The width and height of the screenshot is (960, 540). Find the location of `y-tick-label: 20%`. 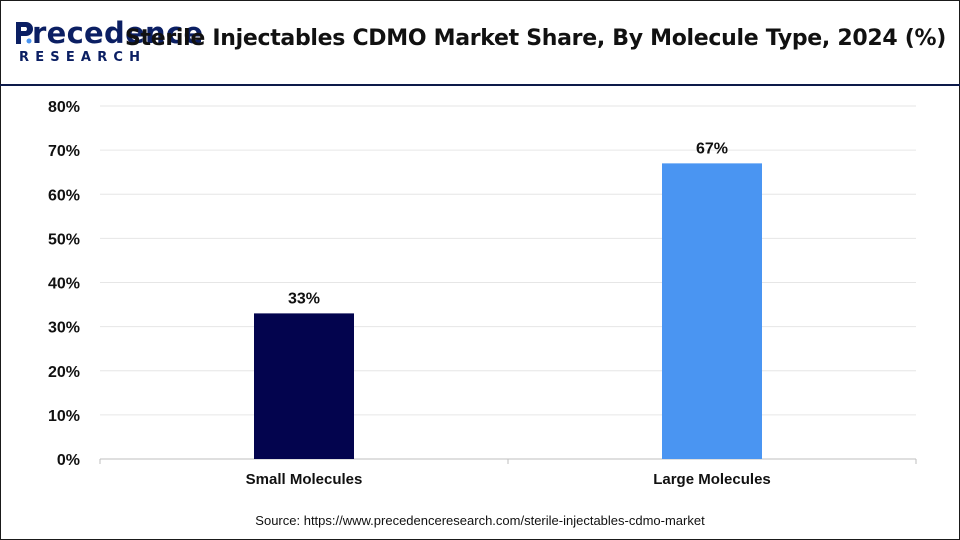

y-tick-label: 20% is located at coordinates (64, 372).